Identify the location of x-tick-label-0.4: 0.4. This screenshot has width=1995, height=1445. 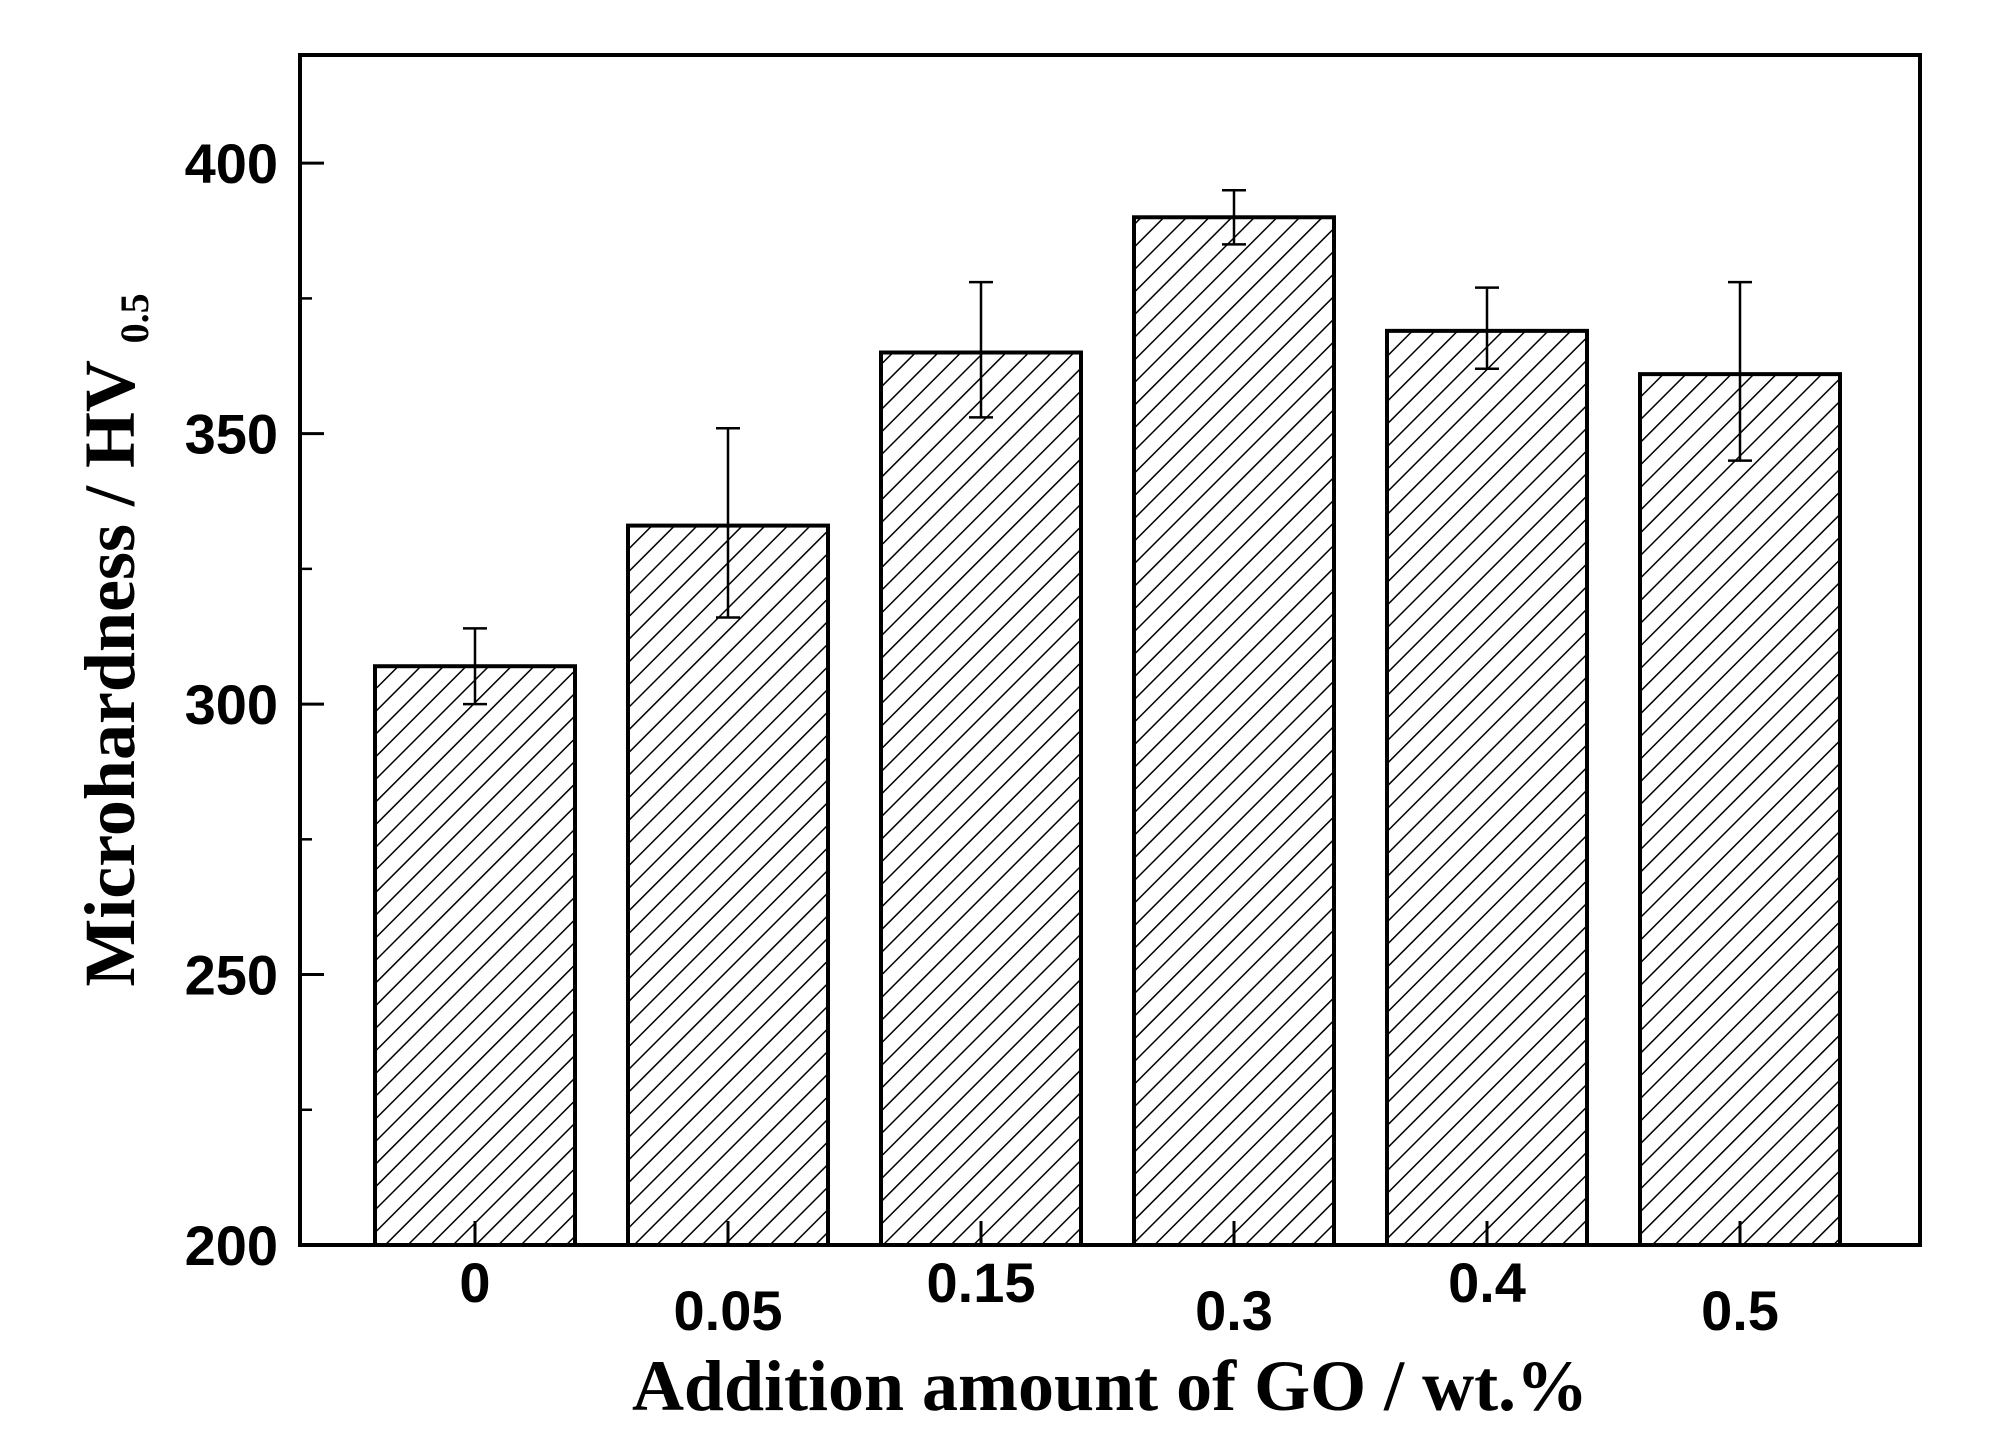
(1487, 1282).